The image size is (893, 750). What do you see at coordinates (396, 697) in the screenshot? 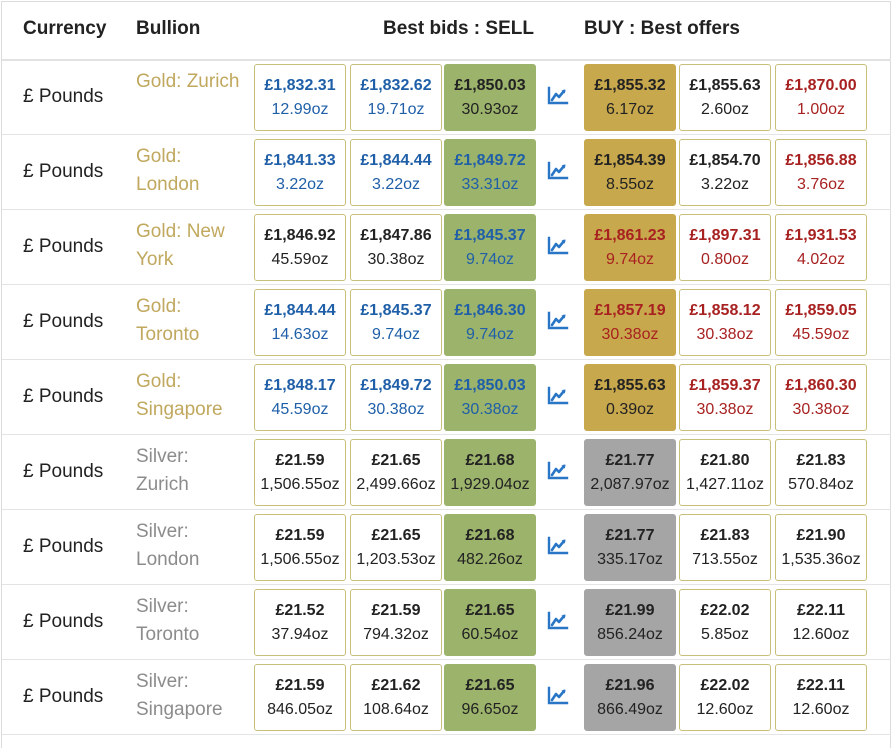
I see `sell-bid-cell-2: £21.62 108.64oz` at bounding box center [396, 697].